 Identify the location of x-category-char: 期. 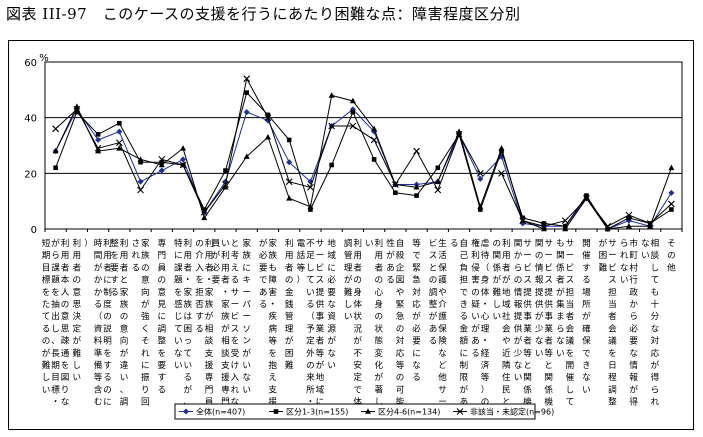
(46, 255).